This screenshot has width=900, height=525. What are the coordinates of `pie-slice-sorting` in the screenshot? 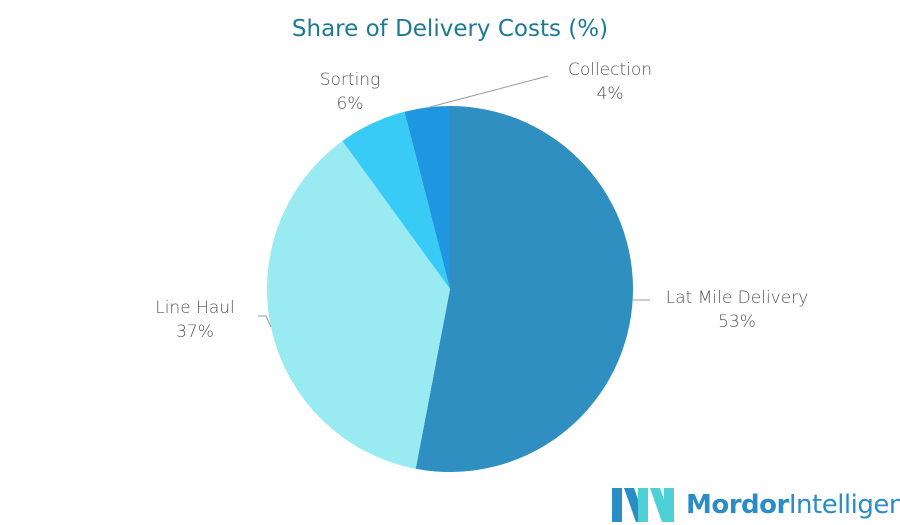 It's located at (396, 200).